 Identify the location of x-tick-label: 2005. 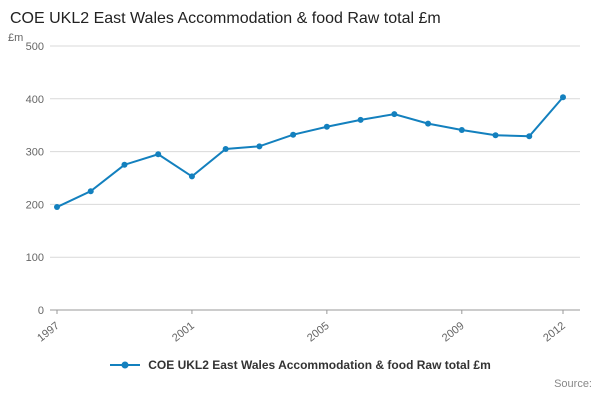
(318, 332).